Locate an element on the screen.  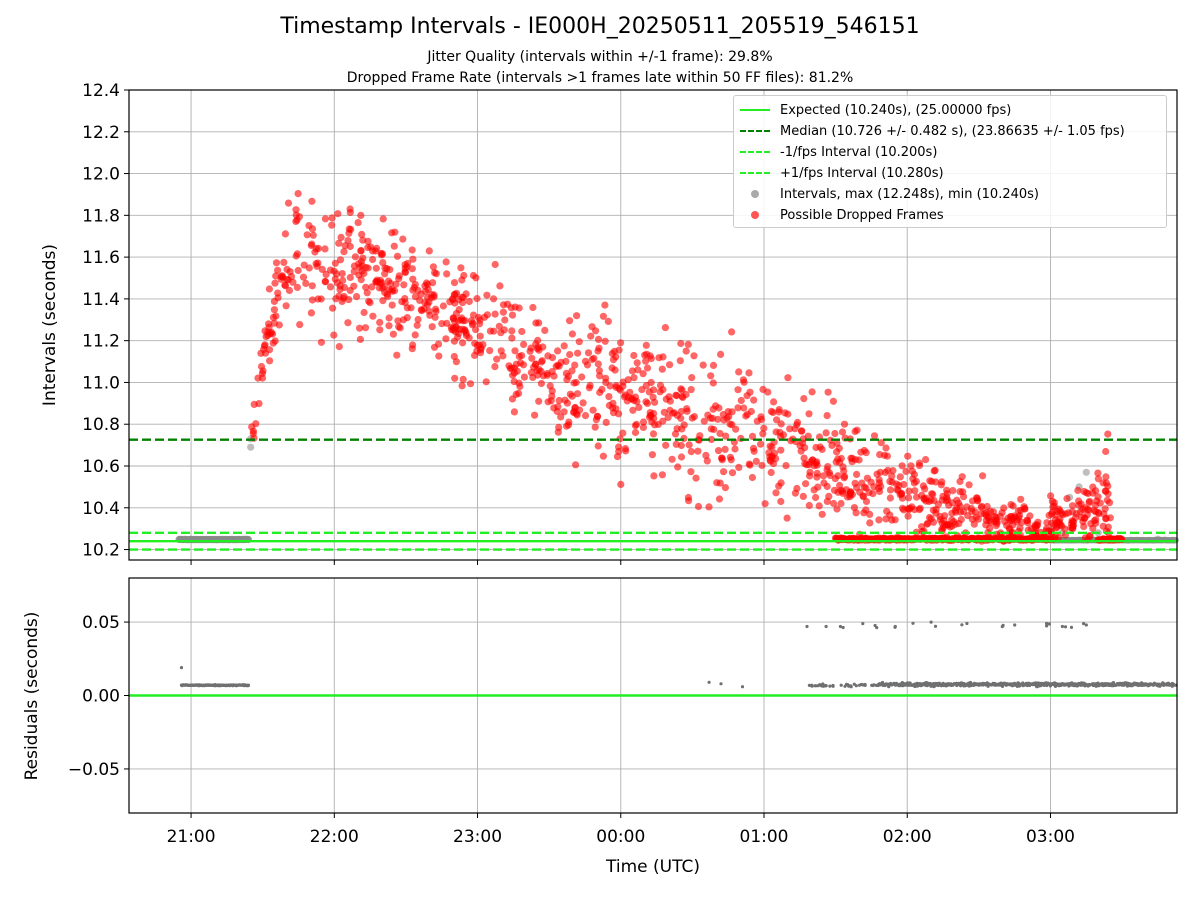
legend-item-plus-fps: +1/fps Interval (10.280s) is located at coordinates (842, 173).